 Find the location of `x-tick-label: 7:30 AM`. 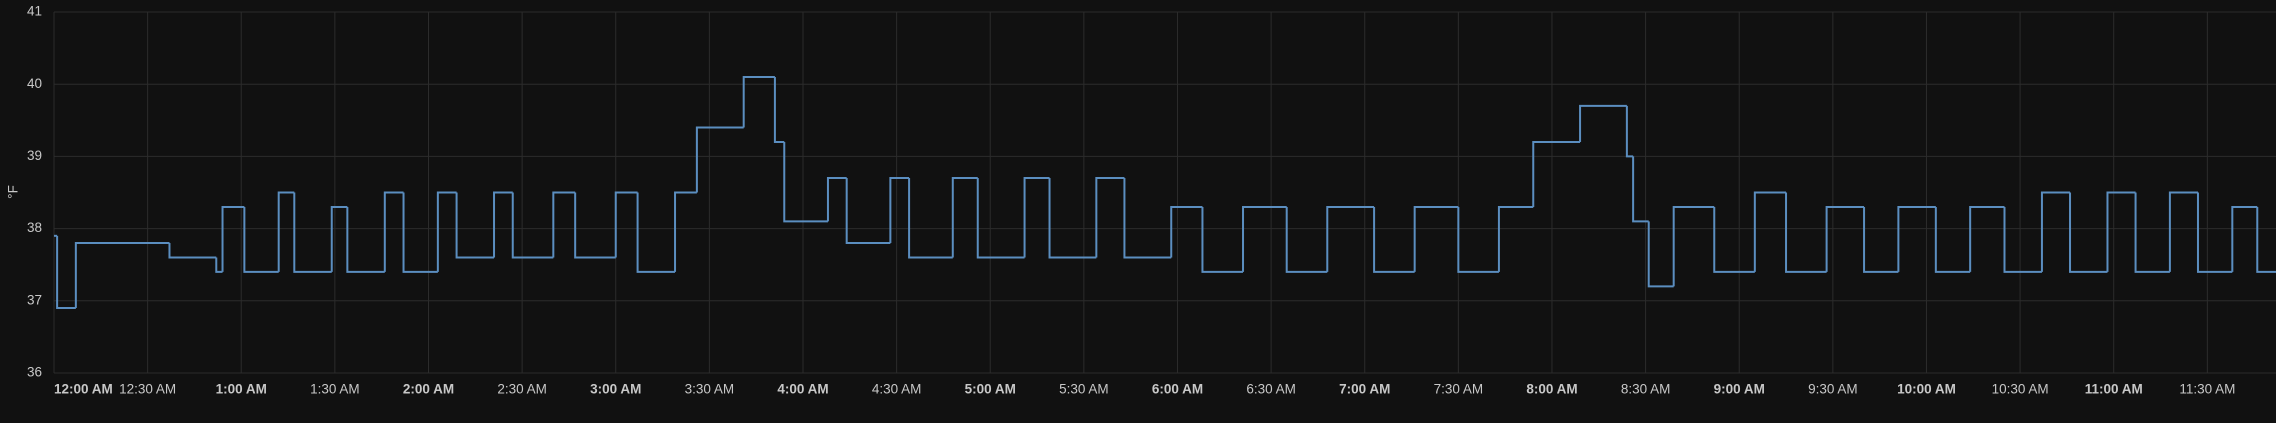

x-tick-label: 7:30 AM is located at coordinates (1459, 389).